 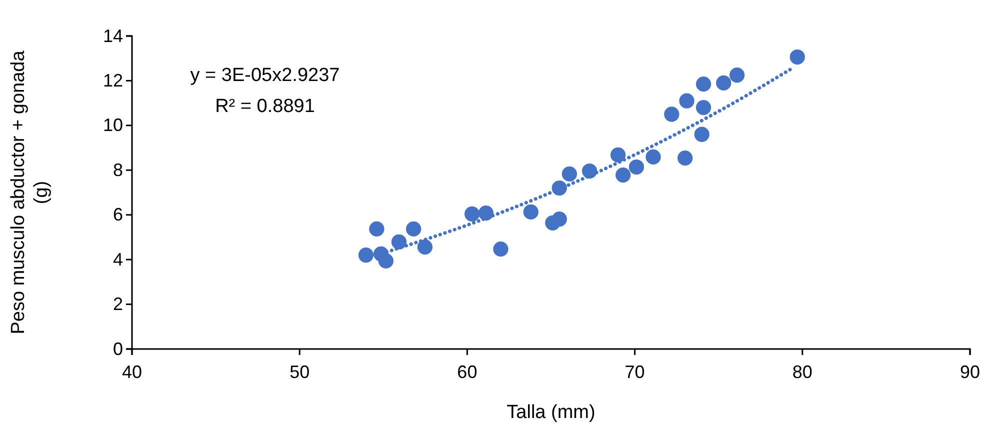 What do you see at coordinates (551, 412) in the screenshot?
I see `x-axis-title: Talla (mm)` at bounding box center [551, 412].